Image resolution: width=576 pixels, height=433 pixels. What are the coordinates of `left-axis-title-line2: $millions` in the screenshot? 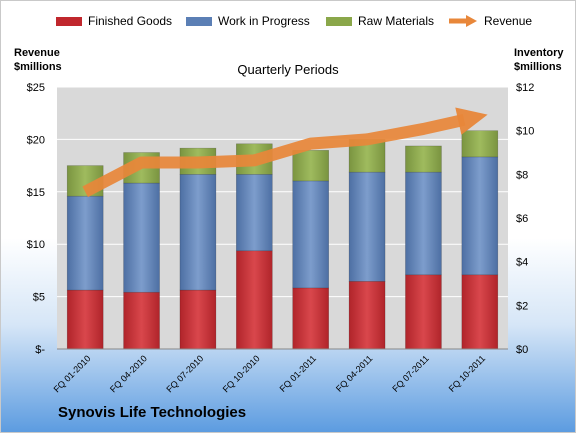 It's located at (38, 67).